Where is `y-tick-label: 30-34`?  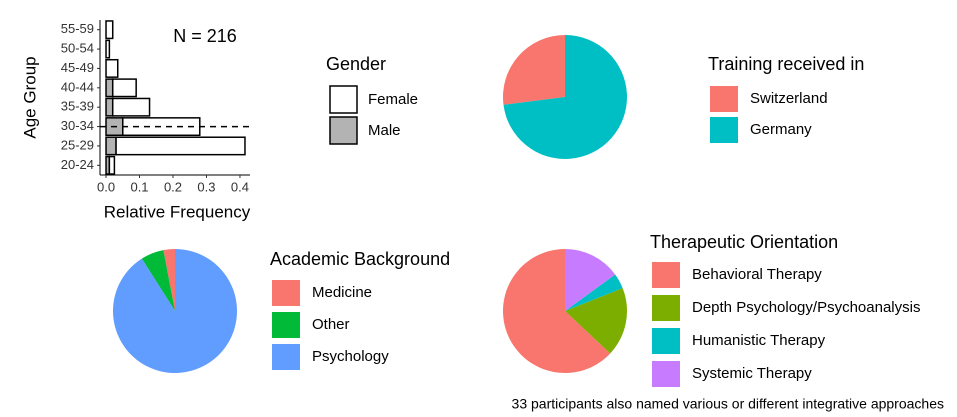
y-tick-label: 30-34 is located at coordinates (77, 125).